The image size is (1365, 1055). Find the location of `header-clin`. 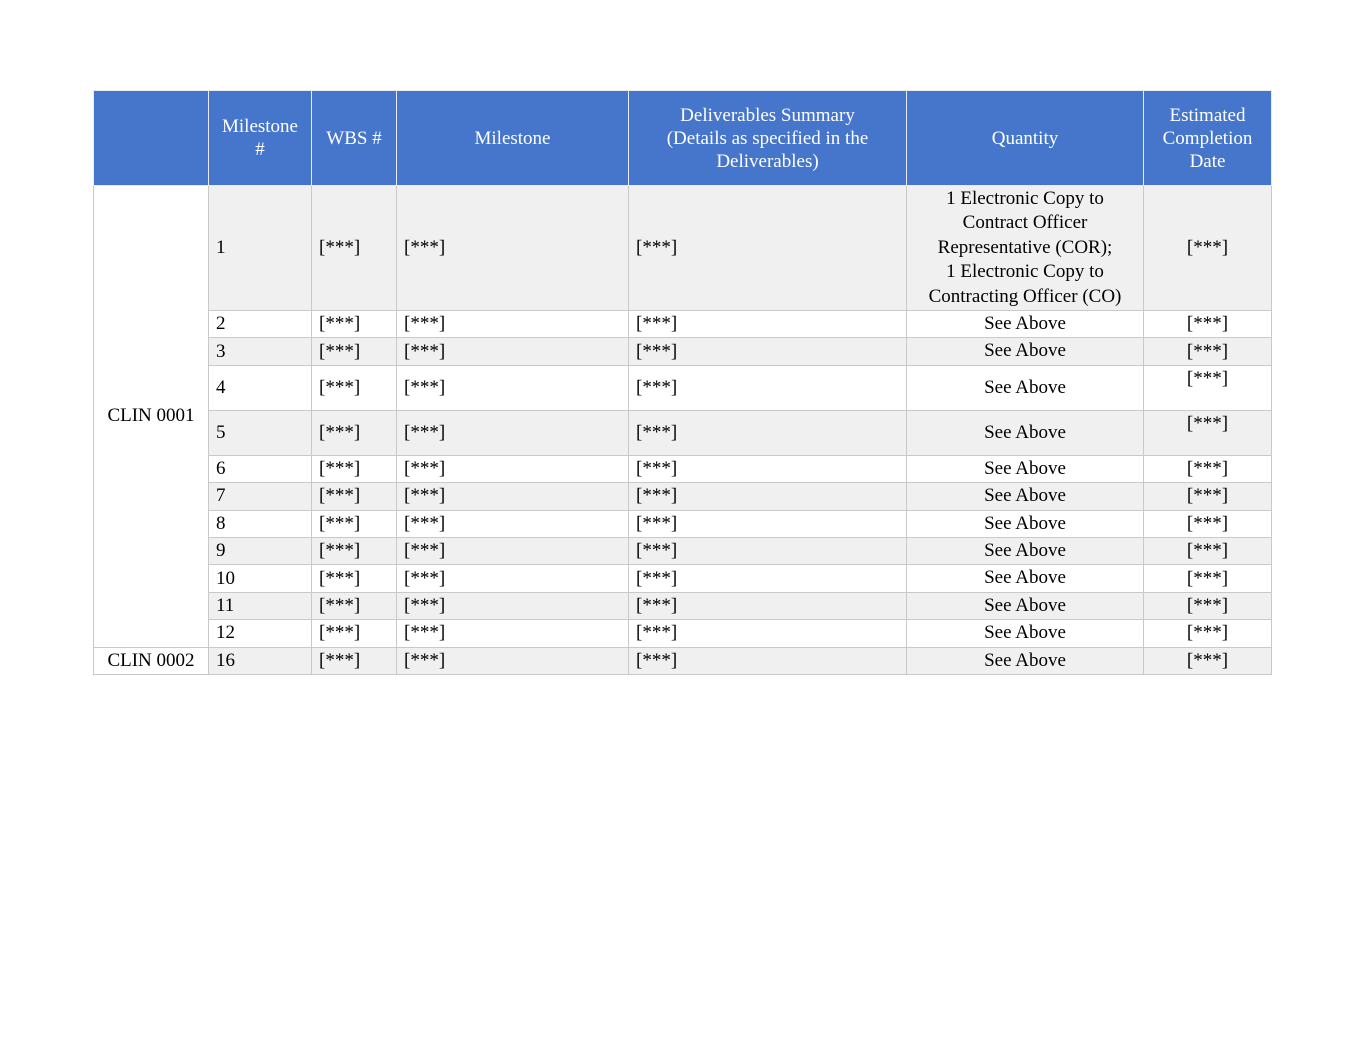

header-clin is located at coordinates (151, 138).